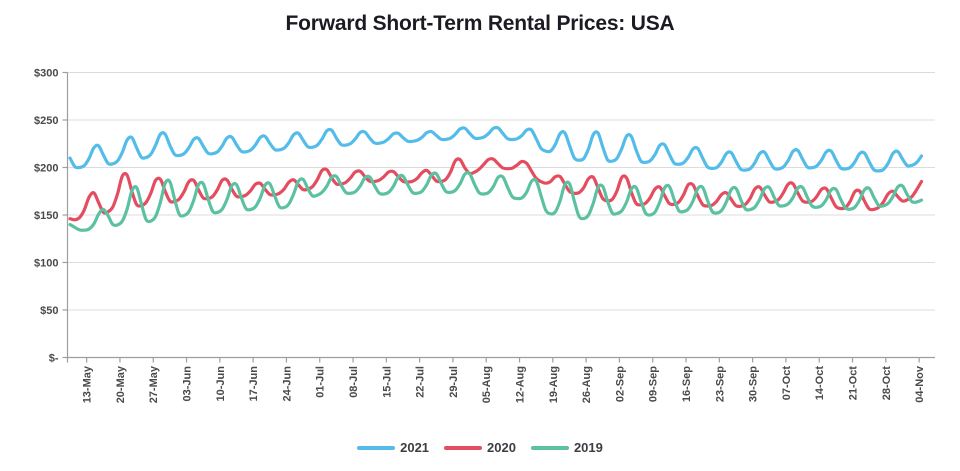 The image size is (960, 471). I want to click on x-tick-label: 13-May, so click(88, 384).